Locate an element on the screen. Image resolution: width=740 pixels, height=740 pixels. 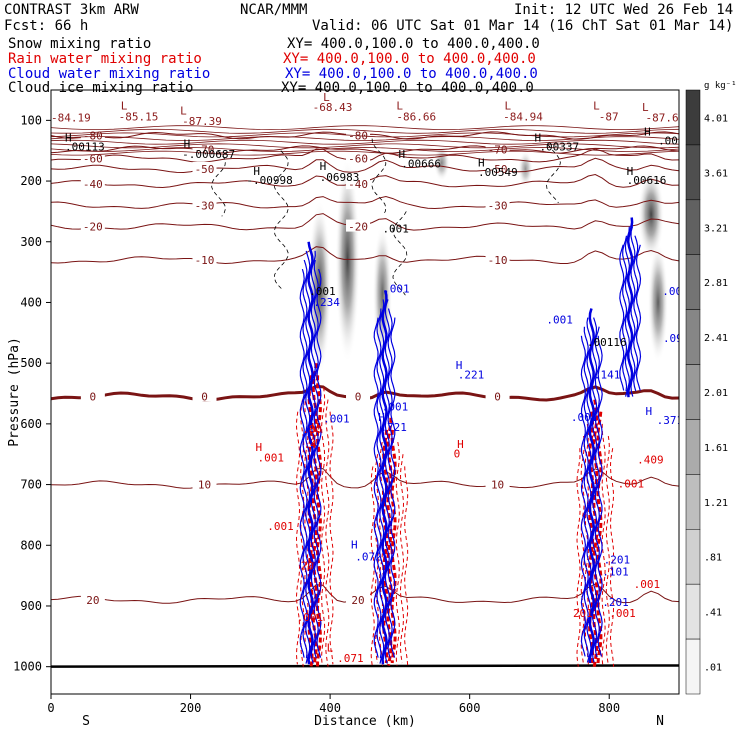
extremum-label: -84.19 is located at coordinates (71, 118).